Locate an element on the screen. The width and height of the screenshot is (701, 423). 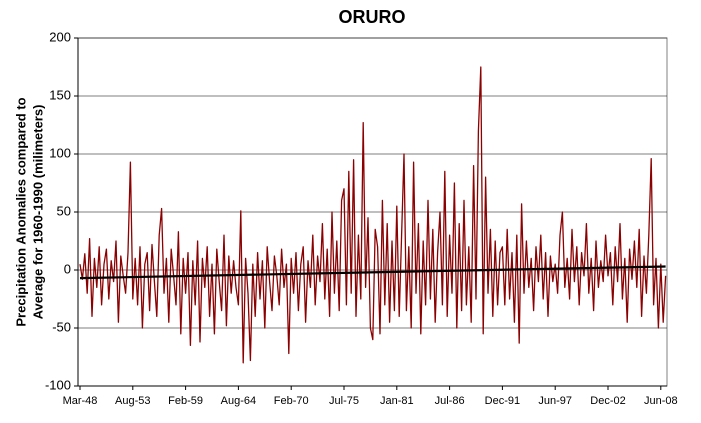
y-axis-title-line: Average for 1960-1990 (milimeters) is located at coordinates (37, 212).